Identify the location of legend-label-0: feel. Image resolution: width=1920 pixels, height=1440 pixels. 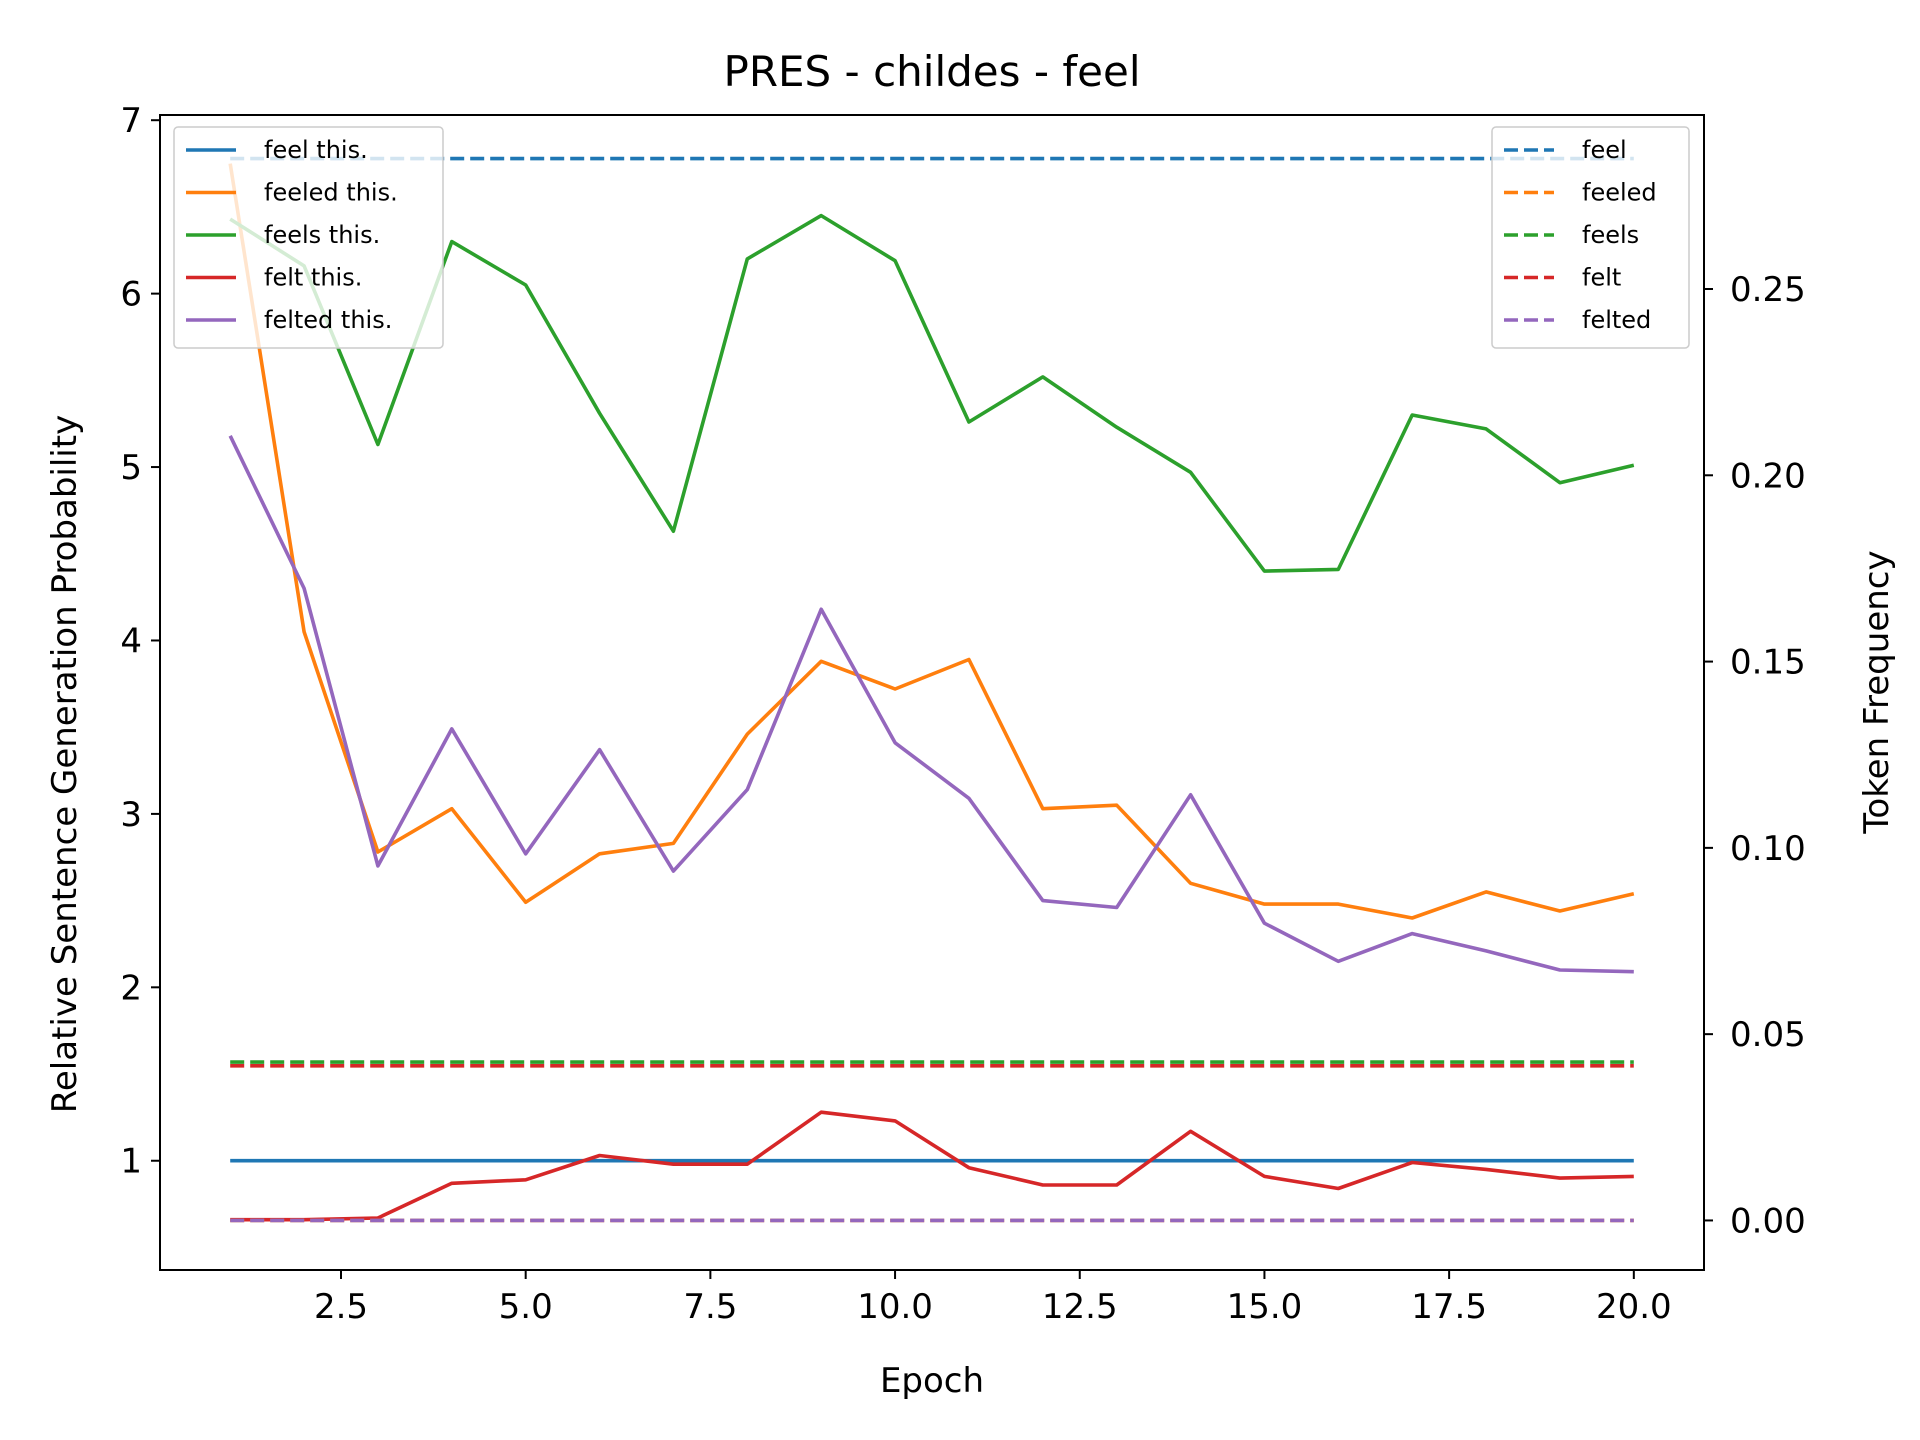
(1604, 150).